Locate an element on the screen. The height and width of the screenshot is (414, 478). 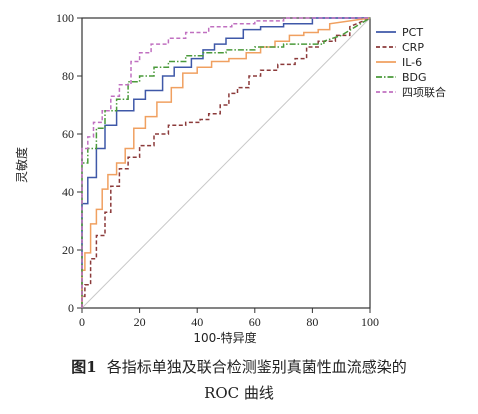
legend-label: PCT is located at coordinates (412, 32).